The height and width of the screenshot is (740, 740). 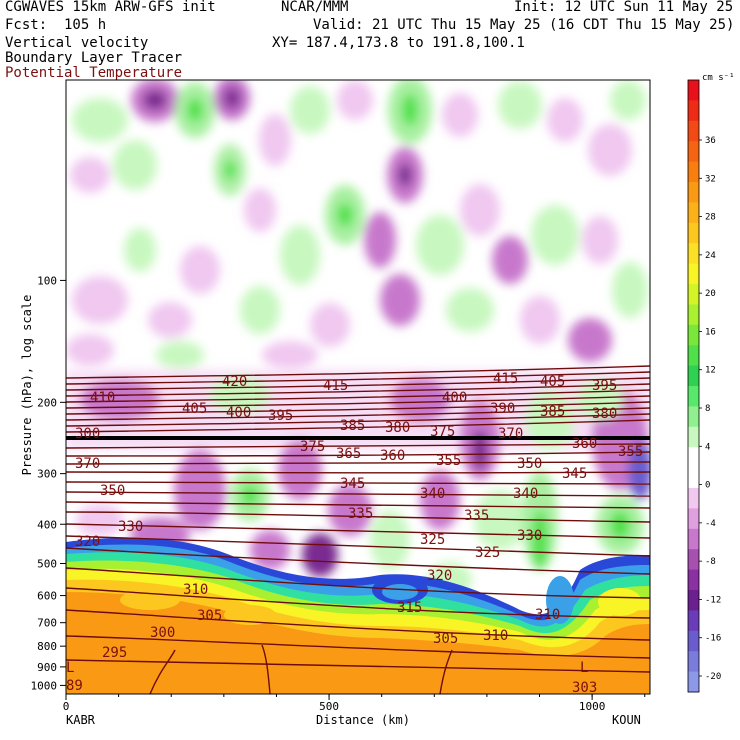 I want to click on x-tick-label: 500, so click(x=329, y=706).